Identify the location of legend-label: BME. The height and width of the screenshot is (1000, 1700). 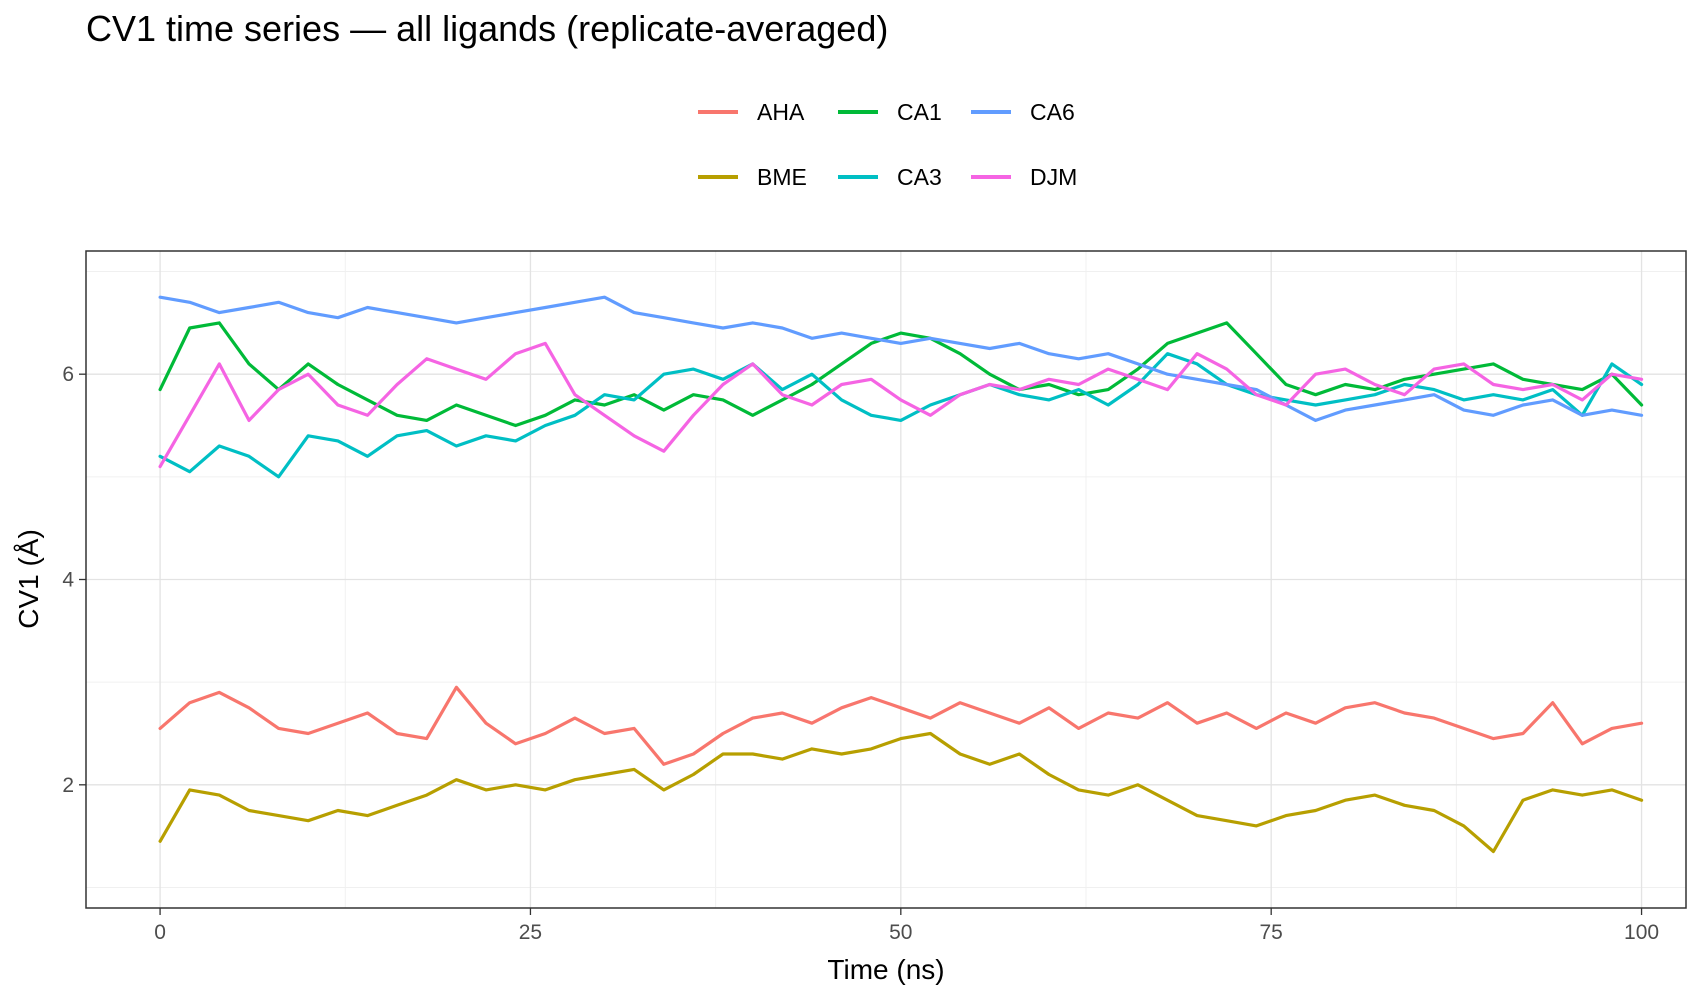
(782, 177).